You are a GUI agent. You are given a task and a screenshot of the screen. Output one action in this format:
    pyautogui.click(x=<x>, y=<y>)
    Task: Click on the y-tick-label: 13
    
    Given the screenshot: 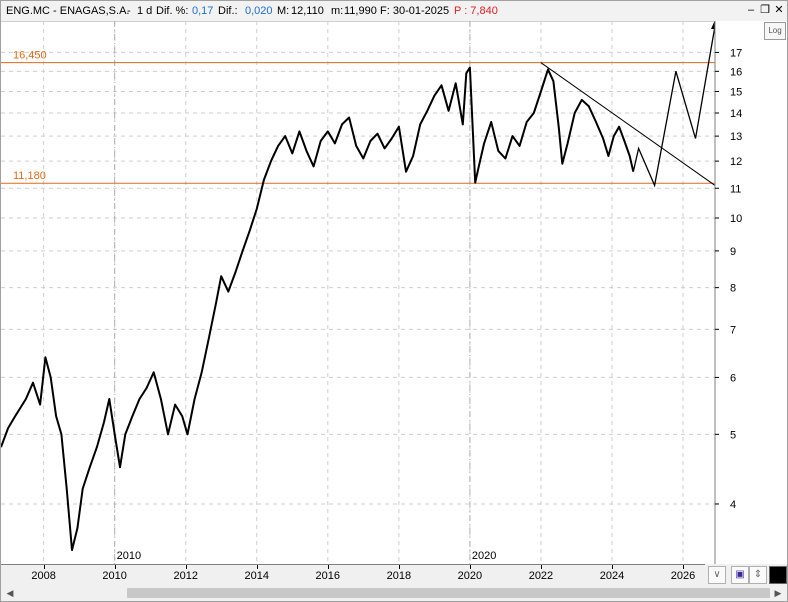 What is the action you would take?
    pyautogui.click(x=736, y=137)
    